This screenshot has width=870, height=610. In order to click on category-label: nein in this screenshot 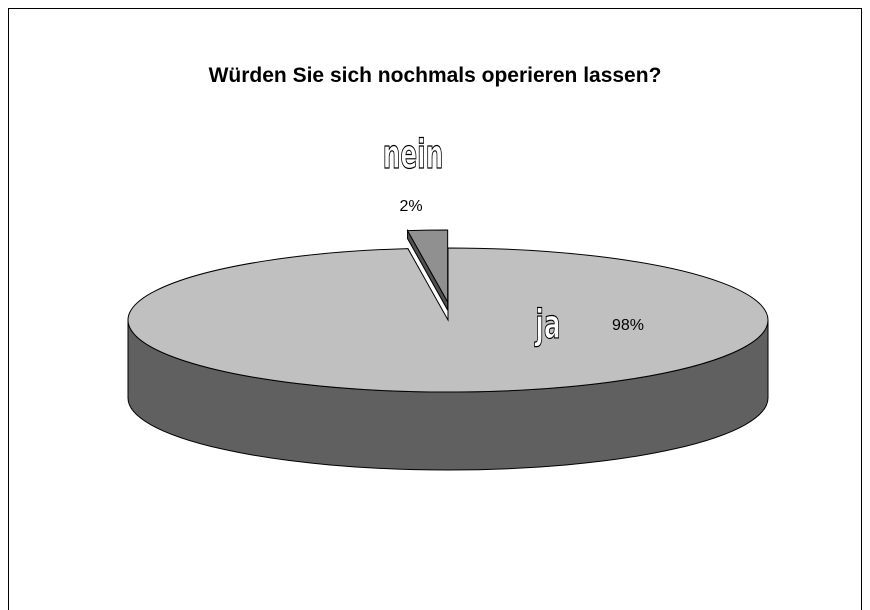, I will do `click(413, 154)`.